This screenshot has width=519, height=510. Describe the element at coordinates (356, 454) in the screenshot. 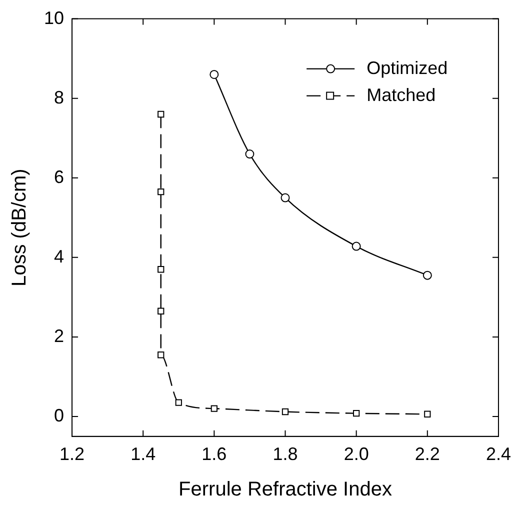

I see `x-tick-label: 2.0` at that location.